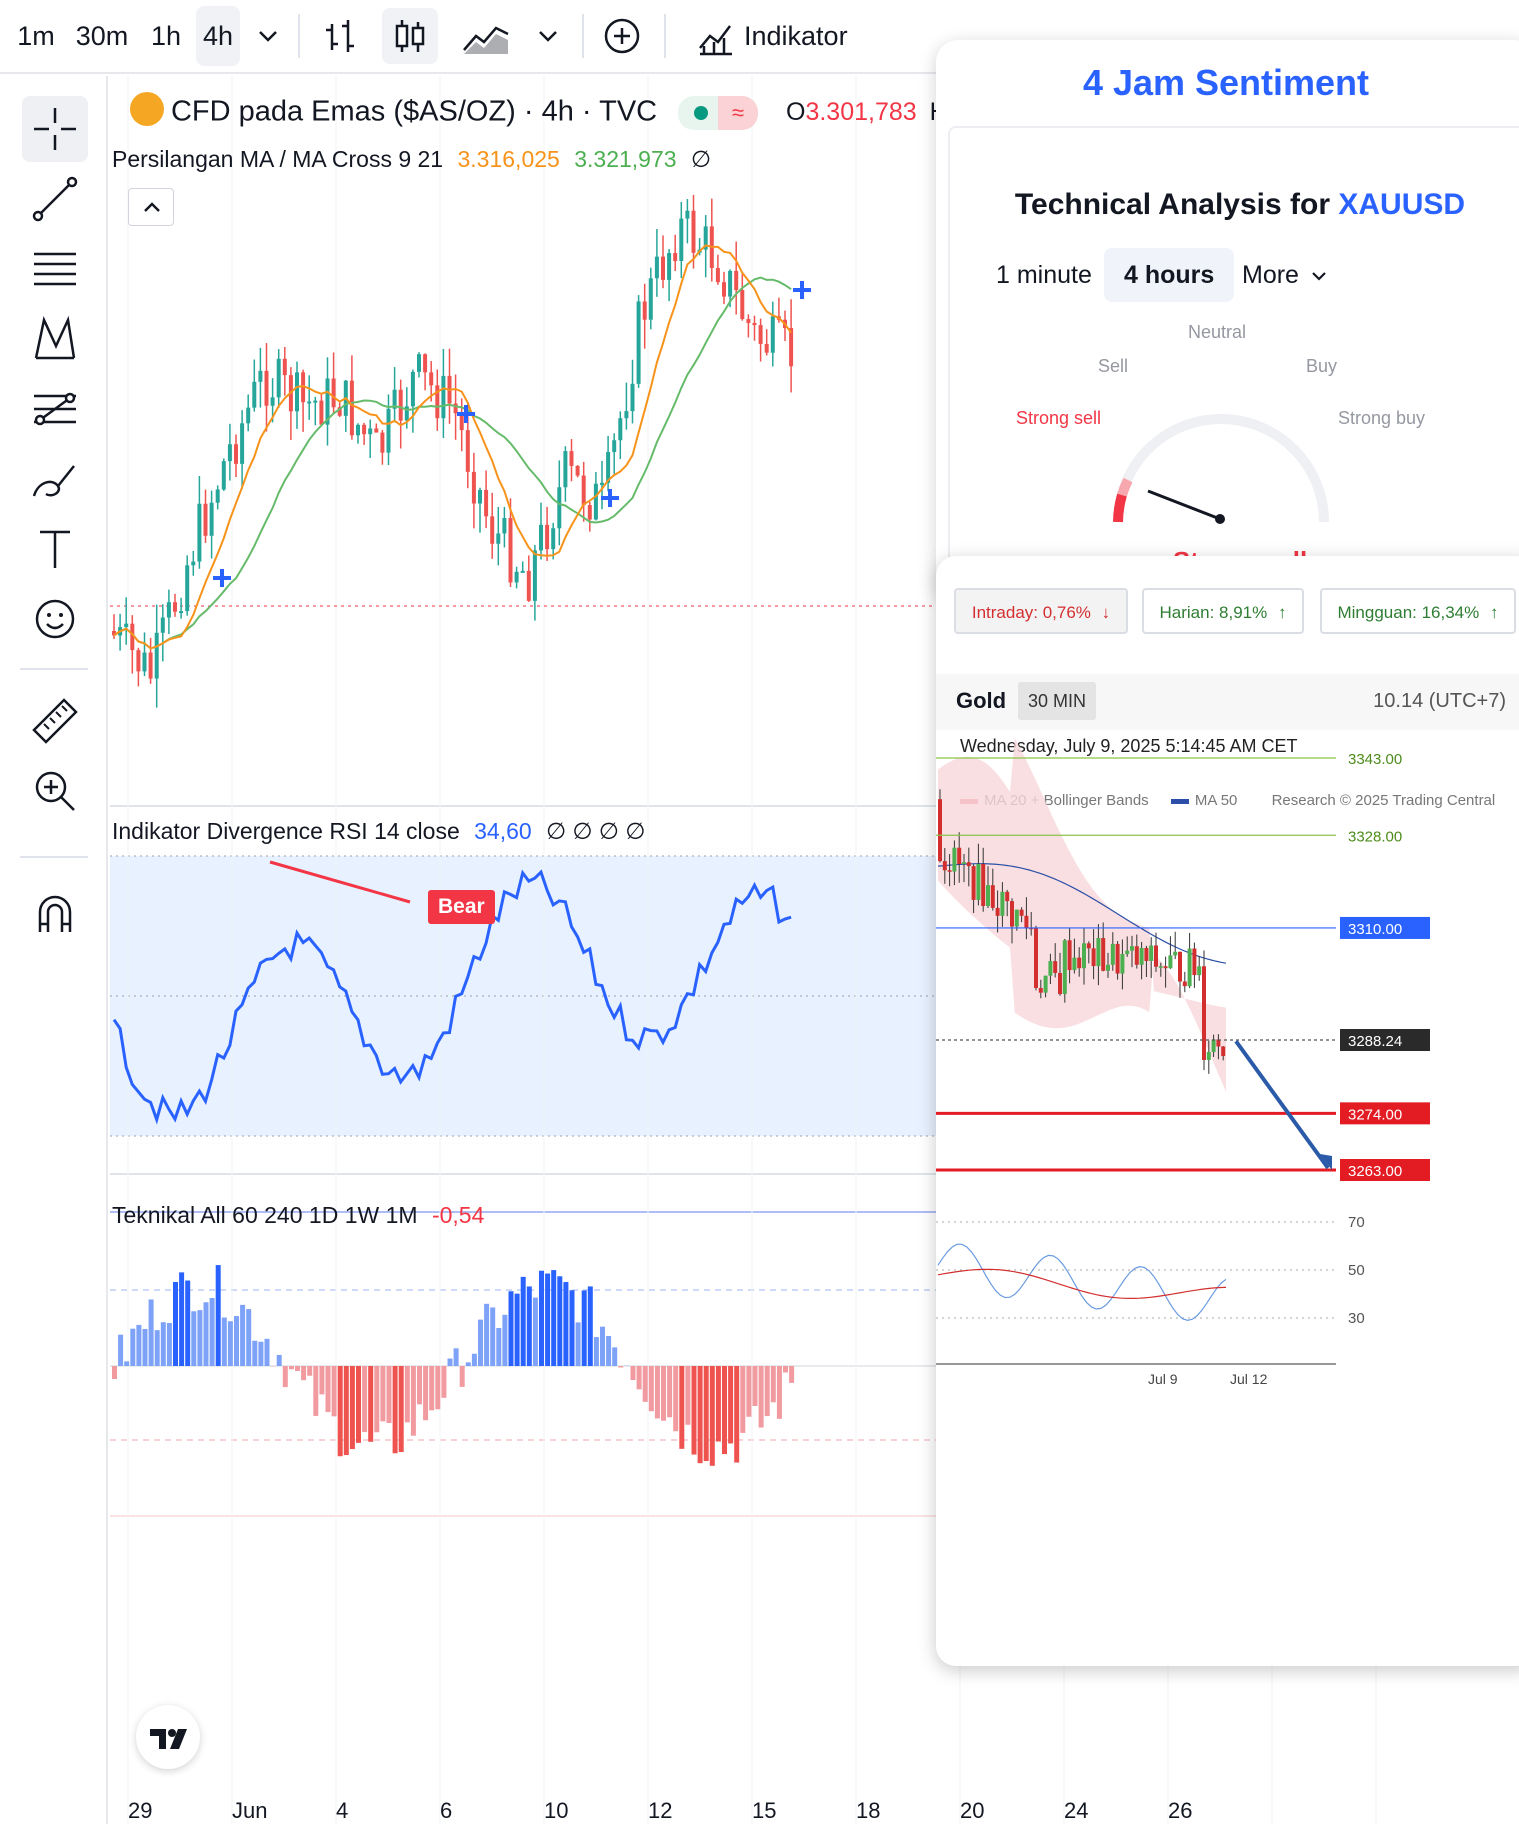 Image resolution: width=1519 pixels, height=1824 pixels. I want to click on trend-line-icon, so click(55, 199).